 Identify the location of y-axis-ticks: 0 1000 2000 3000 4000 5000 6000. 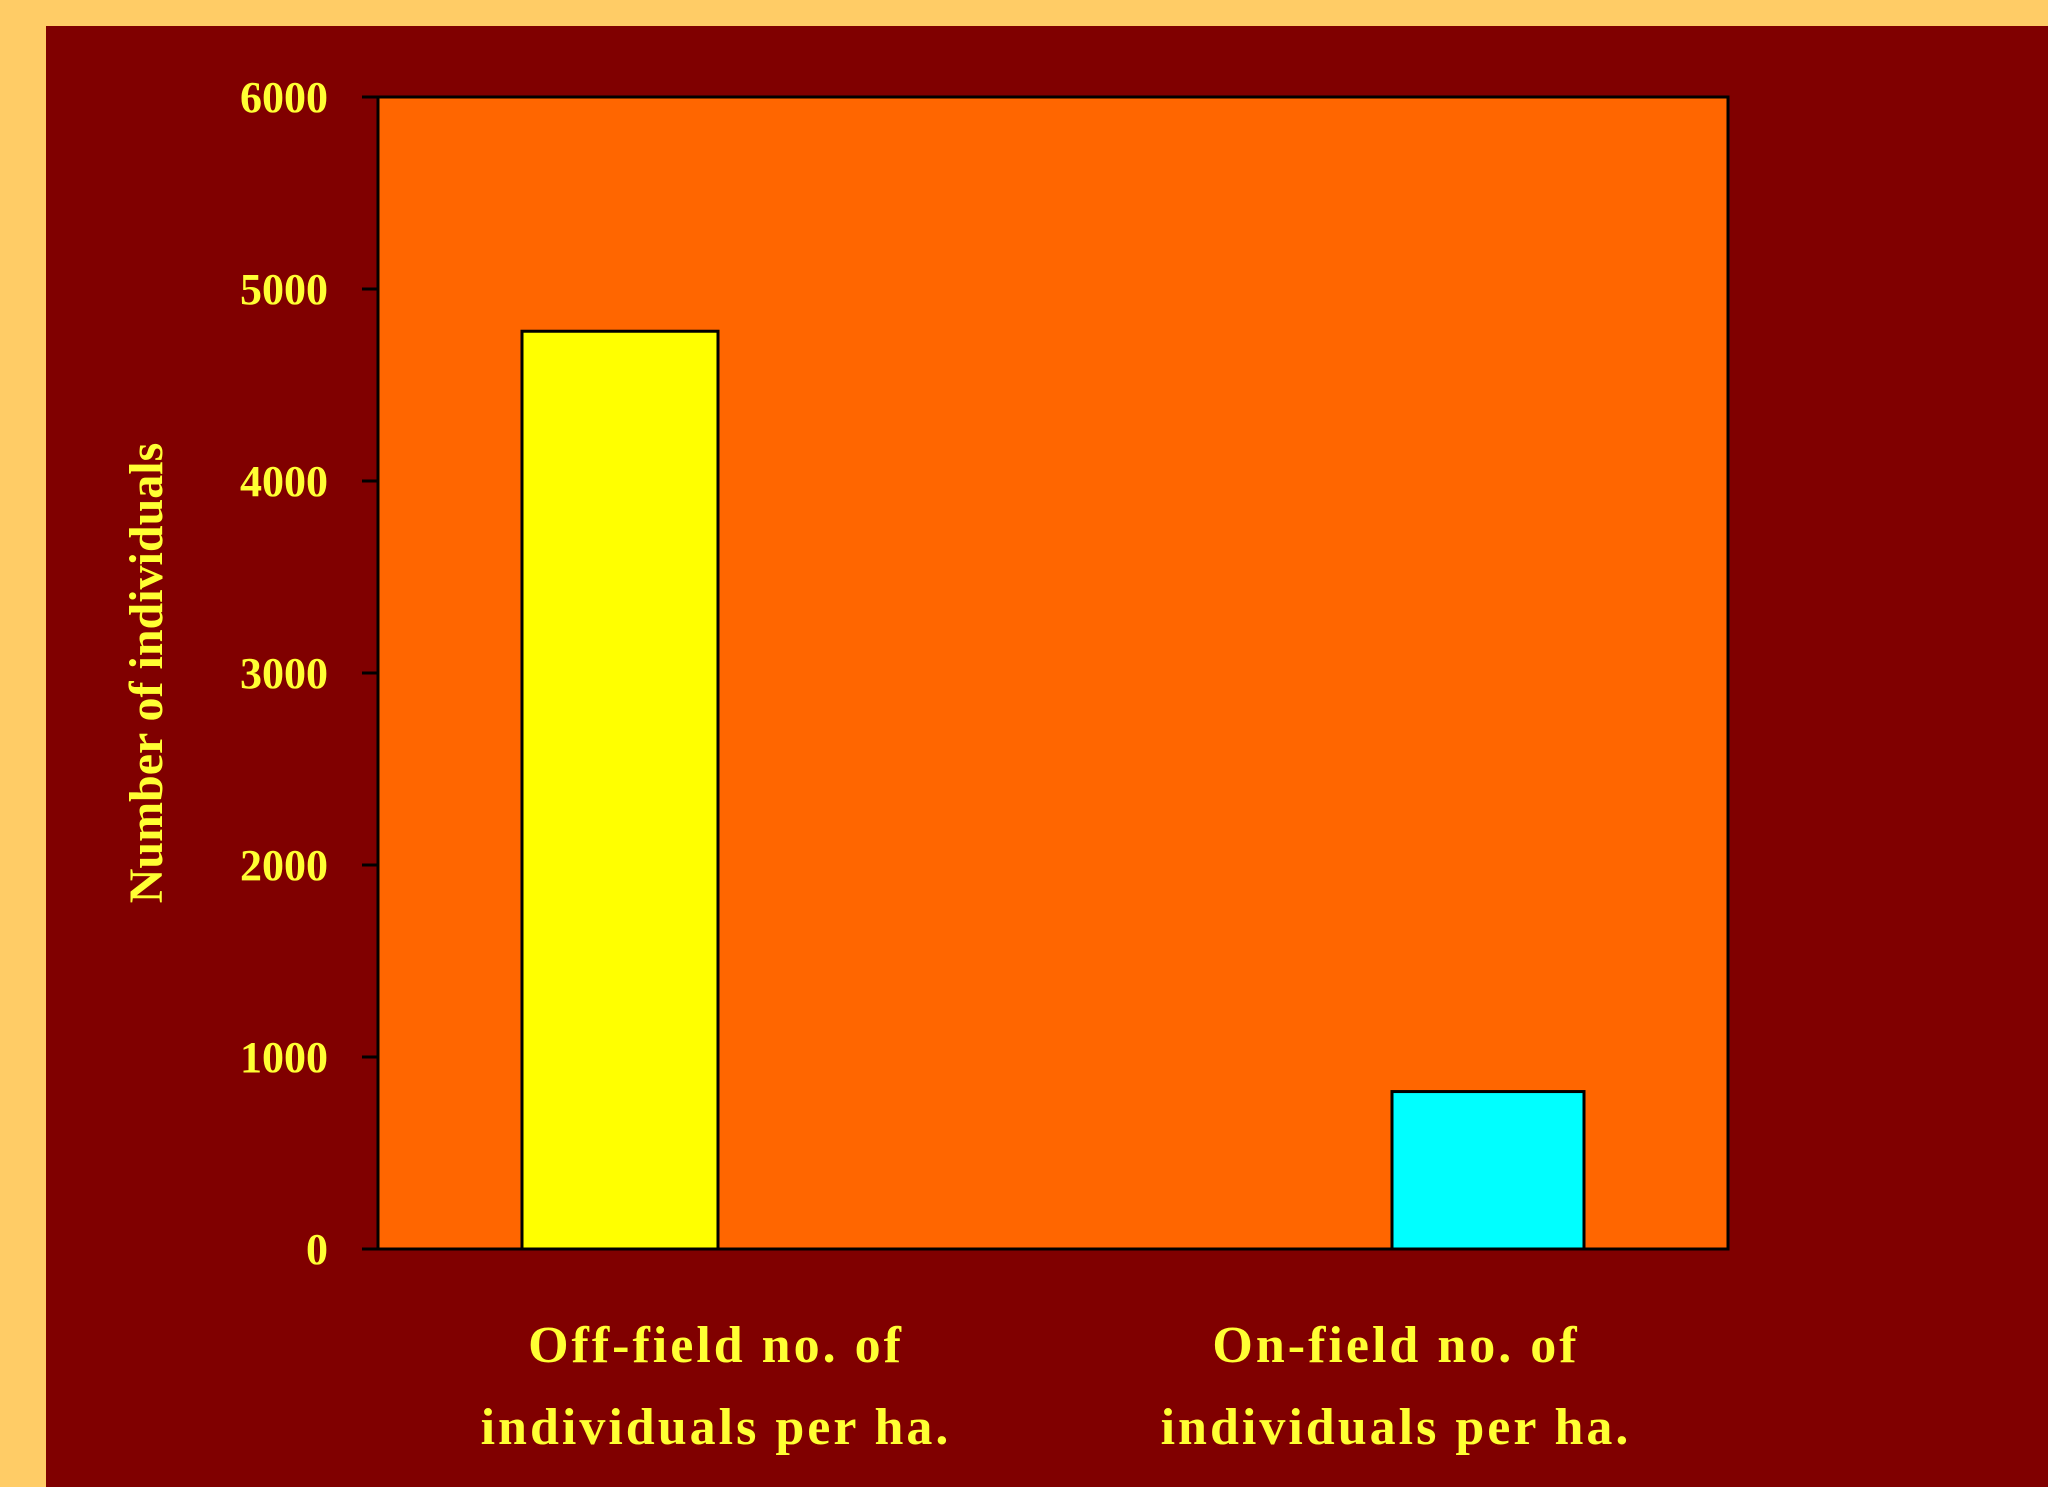
(309, 673).